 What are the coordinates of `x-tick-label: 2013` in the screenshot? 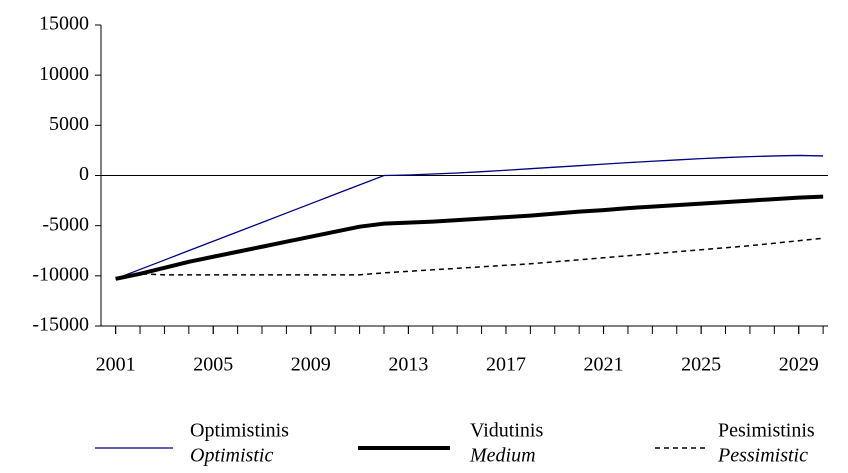 It's located at (408, 365).